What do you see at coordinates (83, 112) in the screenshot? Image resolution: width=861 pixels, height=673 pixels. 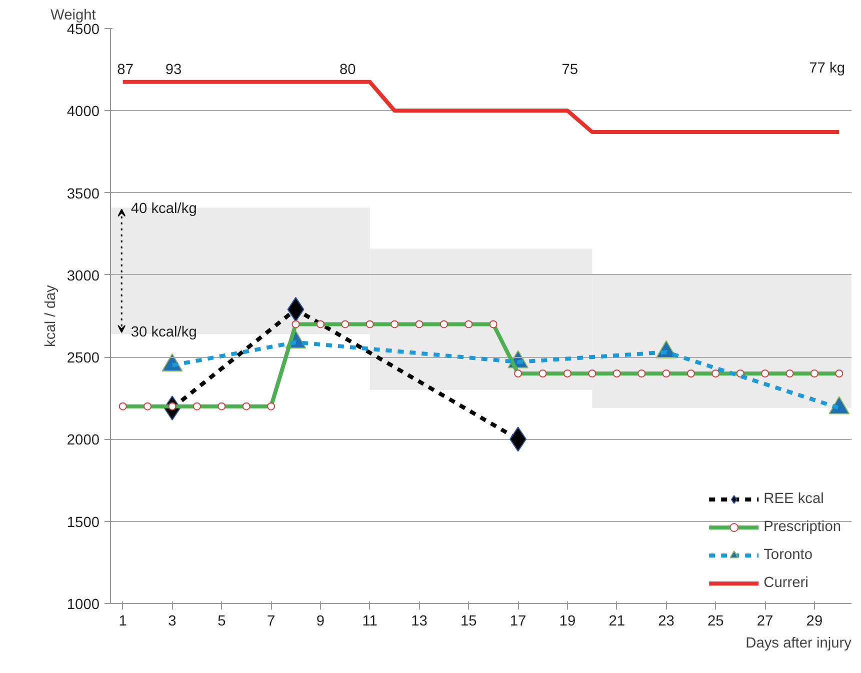 I see `y-tick-label: 4000` at bounding box center [83, 112].